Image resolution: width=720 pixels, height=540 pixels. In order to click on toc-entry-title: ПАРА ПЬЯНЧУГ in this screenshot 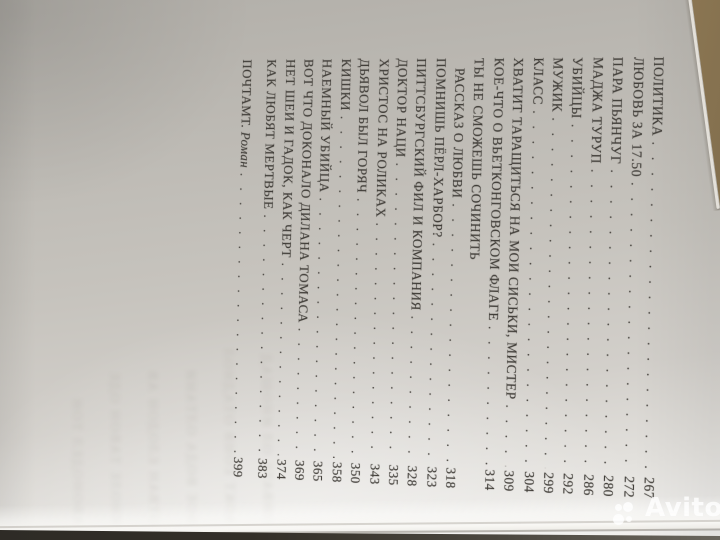, I will do `click(617, 110)`.